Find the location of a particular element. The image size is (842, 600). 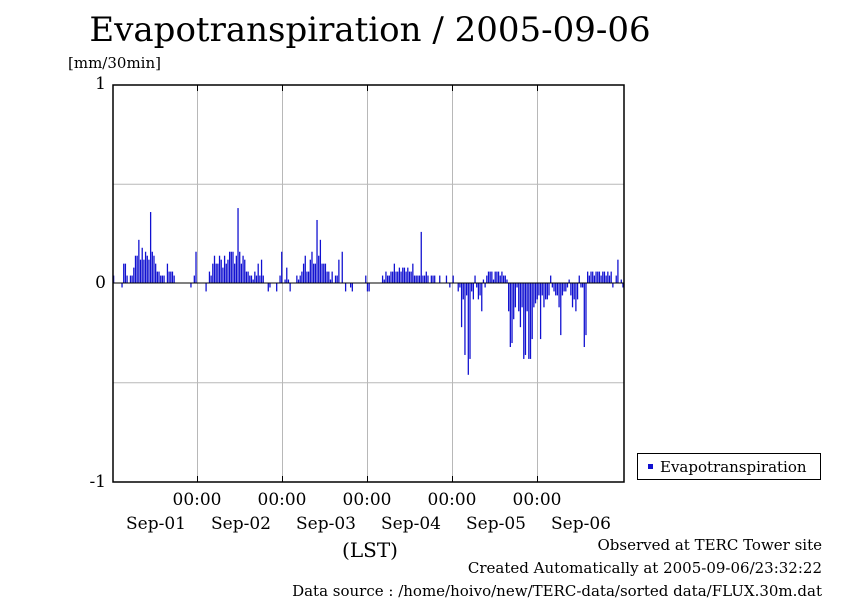

x-time-label: 00:00 is located at coordinates (537, 500).